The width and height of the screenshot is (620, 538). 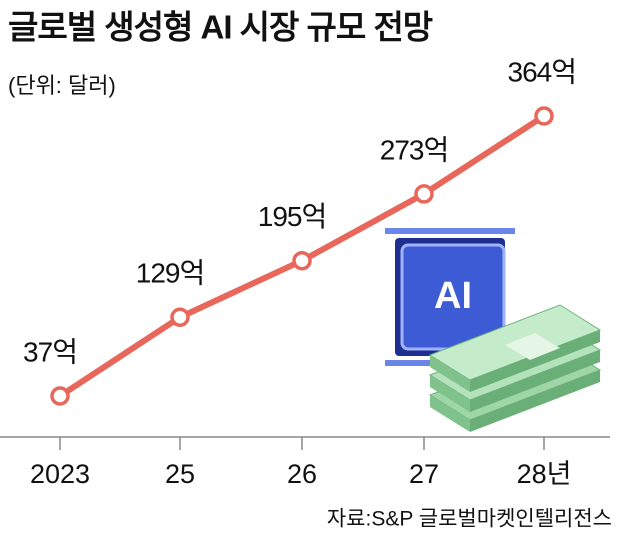 I want to click on x-tick-label: 2023, so click(x=60, y=474).